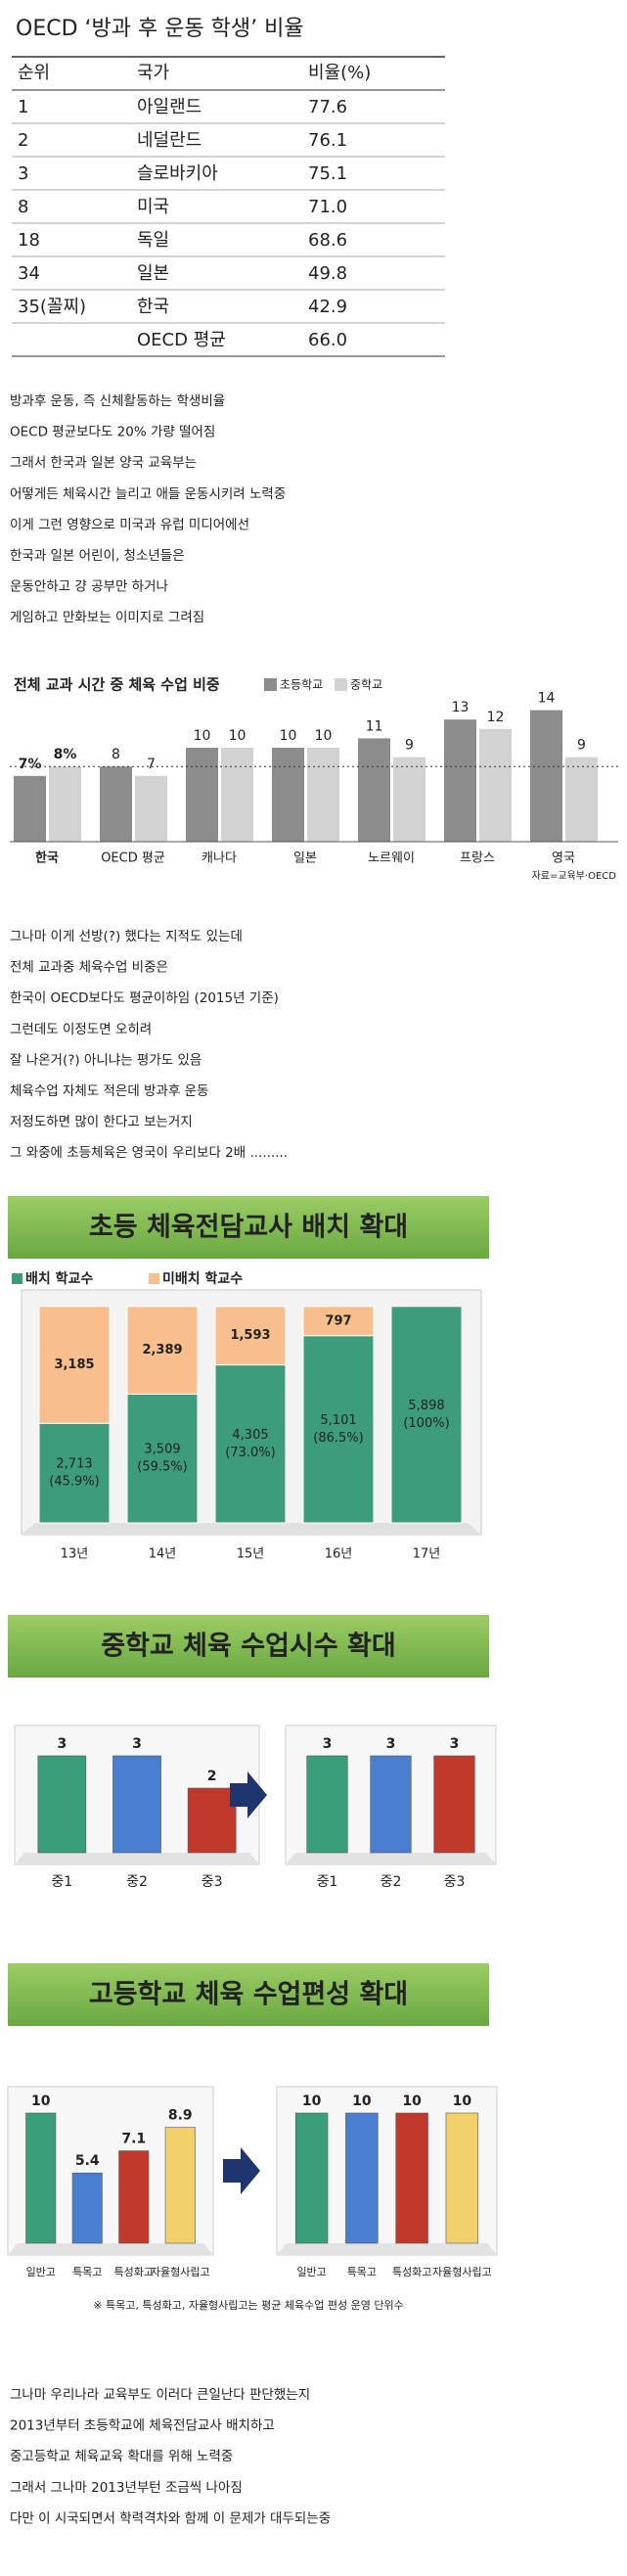  Describe the element at coordinates (153, 73) in the screenshot. I see `table-header: 국가` at that location.